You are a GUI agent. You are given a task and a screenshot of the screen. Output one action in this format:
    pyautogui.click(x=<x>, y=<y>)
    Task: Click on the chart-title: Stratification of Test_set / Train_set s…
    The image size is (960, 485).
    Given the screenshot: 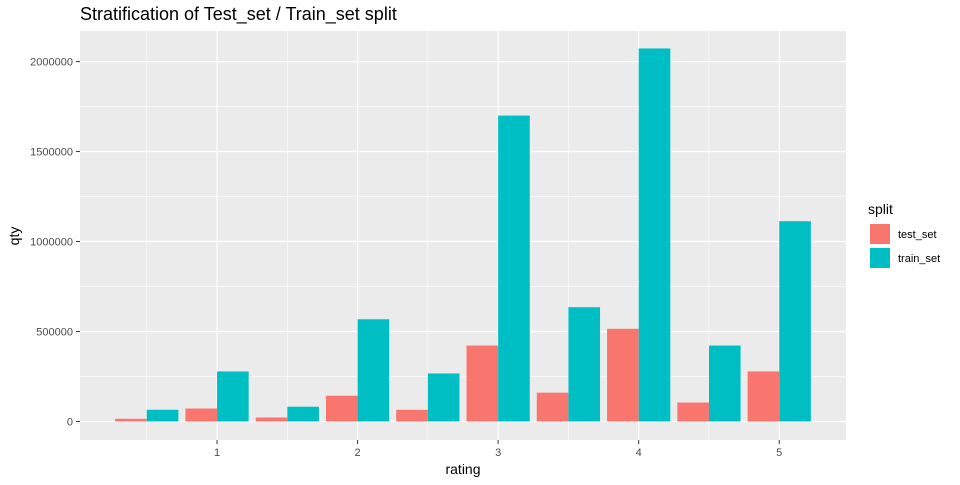 What is the action you would take?
    pyautogui.click(x=238, y=14)
    